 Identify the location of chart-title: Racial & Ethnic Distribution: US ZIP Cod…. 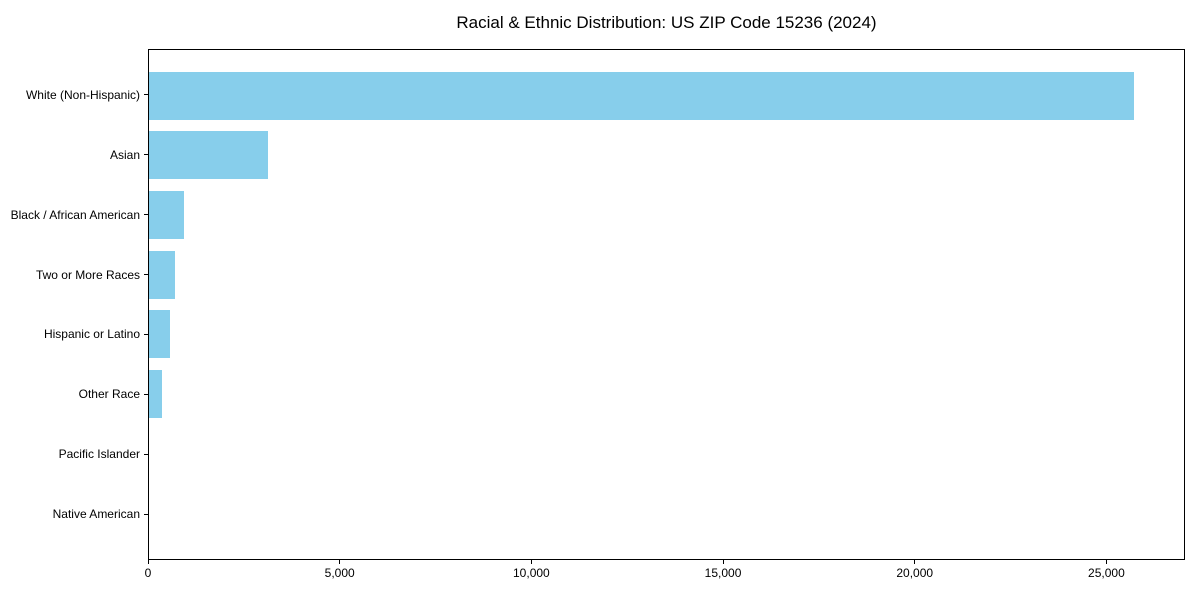
(666, 22).